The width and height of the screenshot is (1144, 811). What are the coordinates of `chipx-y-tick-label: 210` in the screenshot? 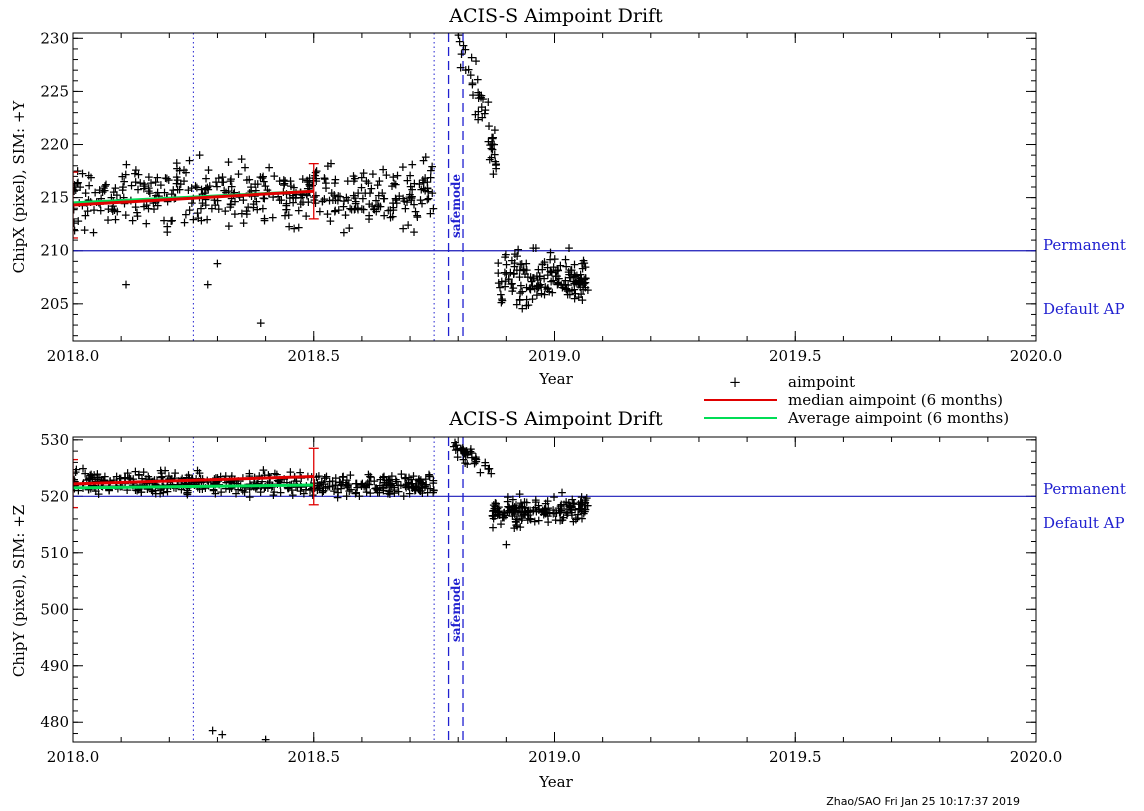 It's located at (54, 251).